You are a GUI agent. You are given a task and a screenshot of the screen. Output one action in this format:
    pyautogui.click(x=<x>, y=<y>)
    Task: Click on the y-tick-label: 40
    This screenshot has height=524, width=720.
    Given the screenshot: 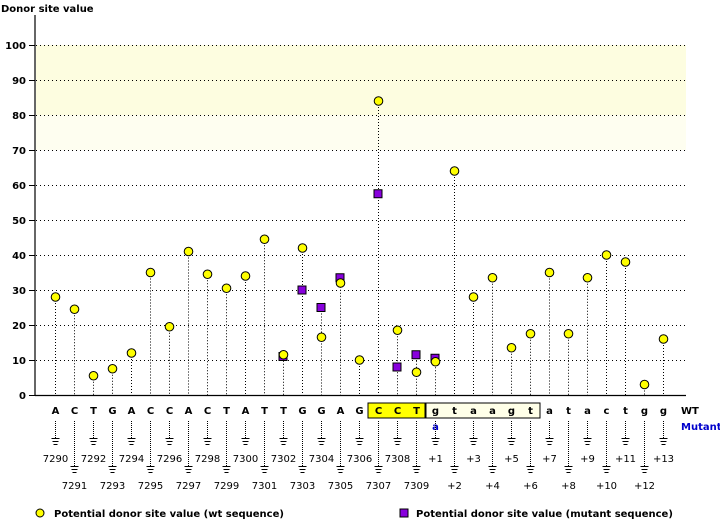 What is the action you would take?
    pyautogui.click(x=19, y=256)
    